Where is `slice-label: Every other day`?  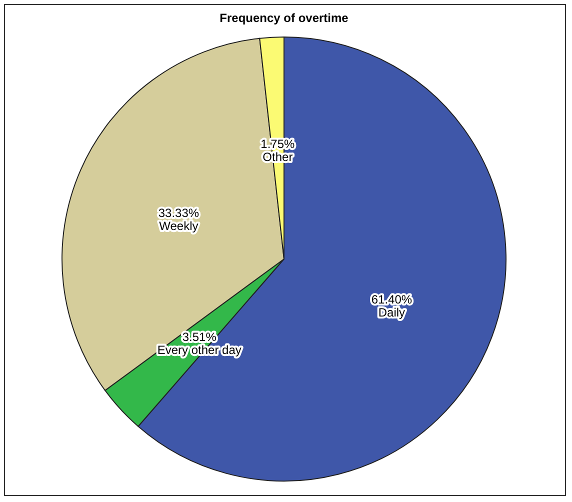 slice-label: Every other day is located at coordinates (199, 349).